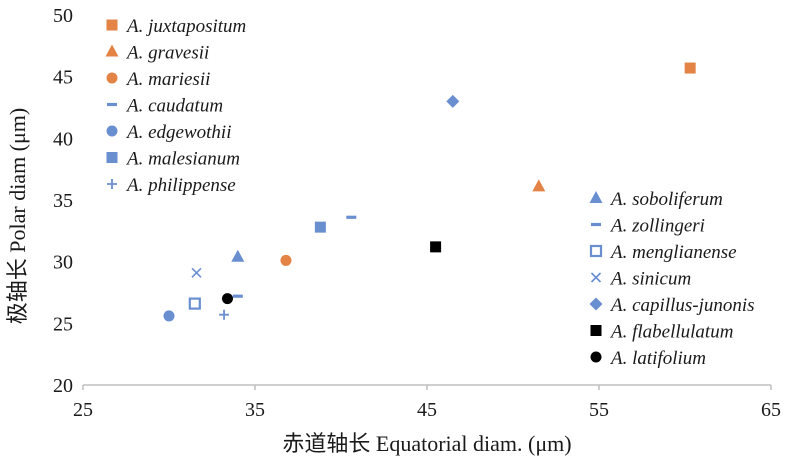 The width and height of the screenshot is (800, 461). Describe the element at coordinates (63, 324) in the screenshot. I see `y-tick-label: 25` at that location.